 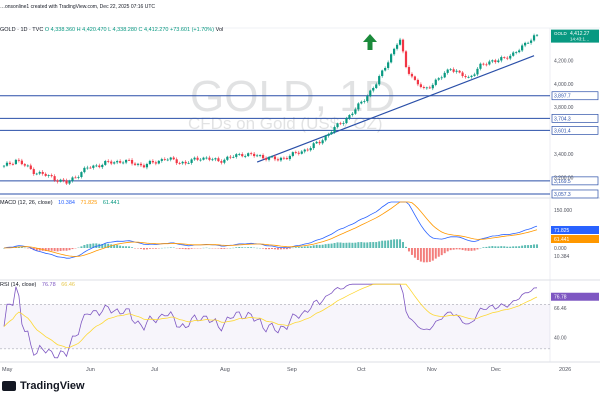 What do you see at coordinates (560, 298) in the screenshot?
I see `rsi-last: 76.78` at bounding box center [560, 298].